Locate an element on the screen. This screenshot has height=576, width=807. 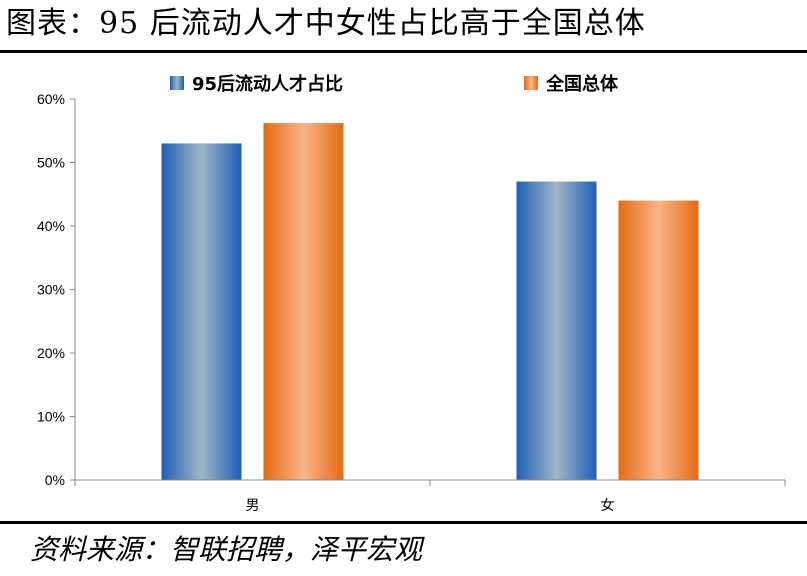
chart-title: 图表：95 后流动人才中女性占比高于全国总体 is located at coordinates (326, 23).